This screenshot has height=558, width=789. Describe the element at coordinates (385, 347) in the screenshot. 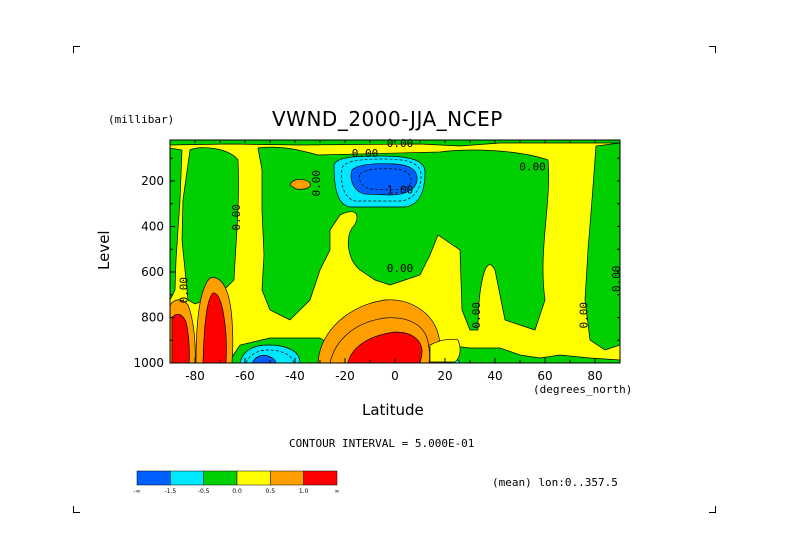

I see `fill-red-central` at that location.